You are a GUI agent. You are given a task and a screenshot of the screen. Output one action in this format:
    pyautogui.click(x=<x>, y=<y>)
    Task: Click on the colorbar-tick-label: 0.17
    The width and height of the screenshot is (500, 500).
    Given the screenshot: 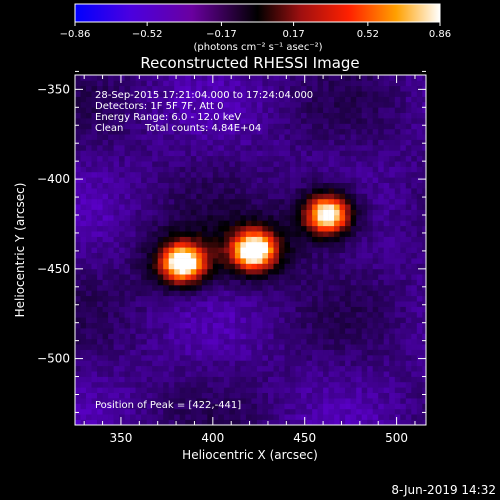 What is the action you would take?
    pyautogui.click(x=293, y=34)
    